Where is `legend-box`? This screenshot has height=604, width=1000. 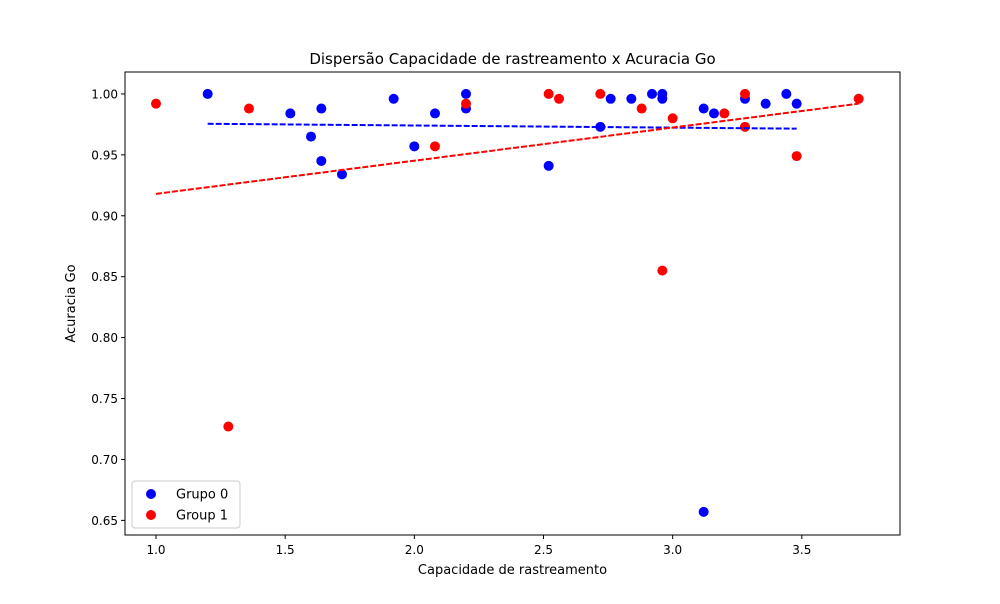 legend-box is located at coordinates (186, 504).